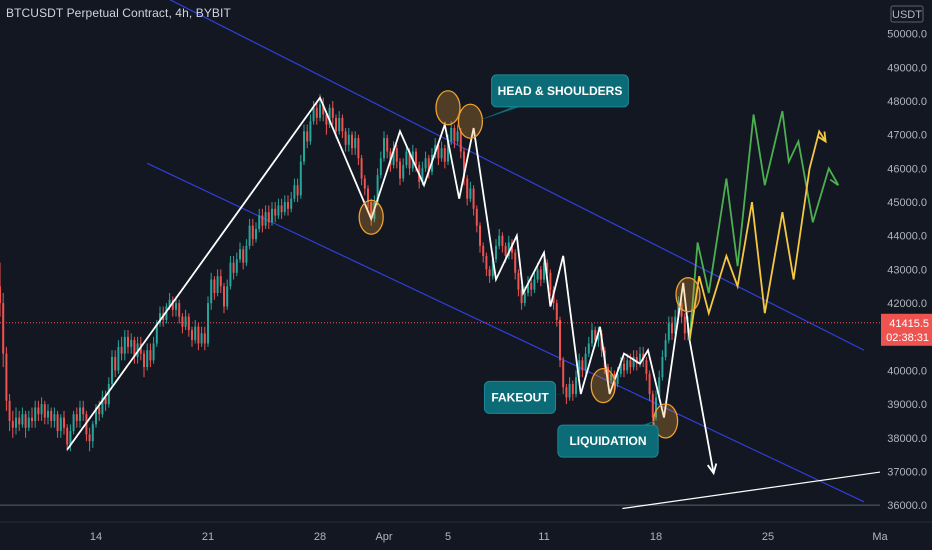 The width and height of the screenshot is (932, 550). What do you see at coordinates (552, 98) in the screenshot?
I see `callout-head-shoulders: HEAD & SHOULDERS` at bounding box center [552, 98].